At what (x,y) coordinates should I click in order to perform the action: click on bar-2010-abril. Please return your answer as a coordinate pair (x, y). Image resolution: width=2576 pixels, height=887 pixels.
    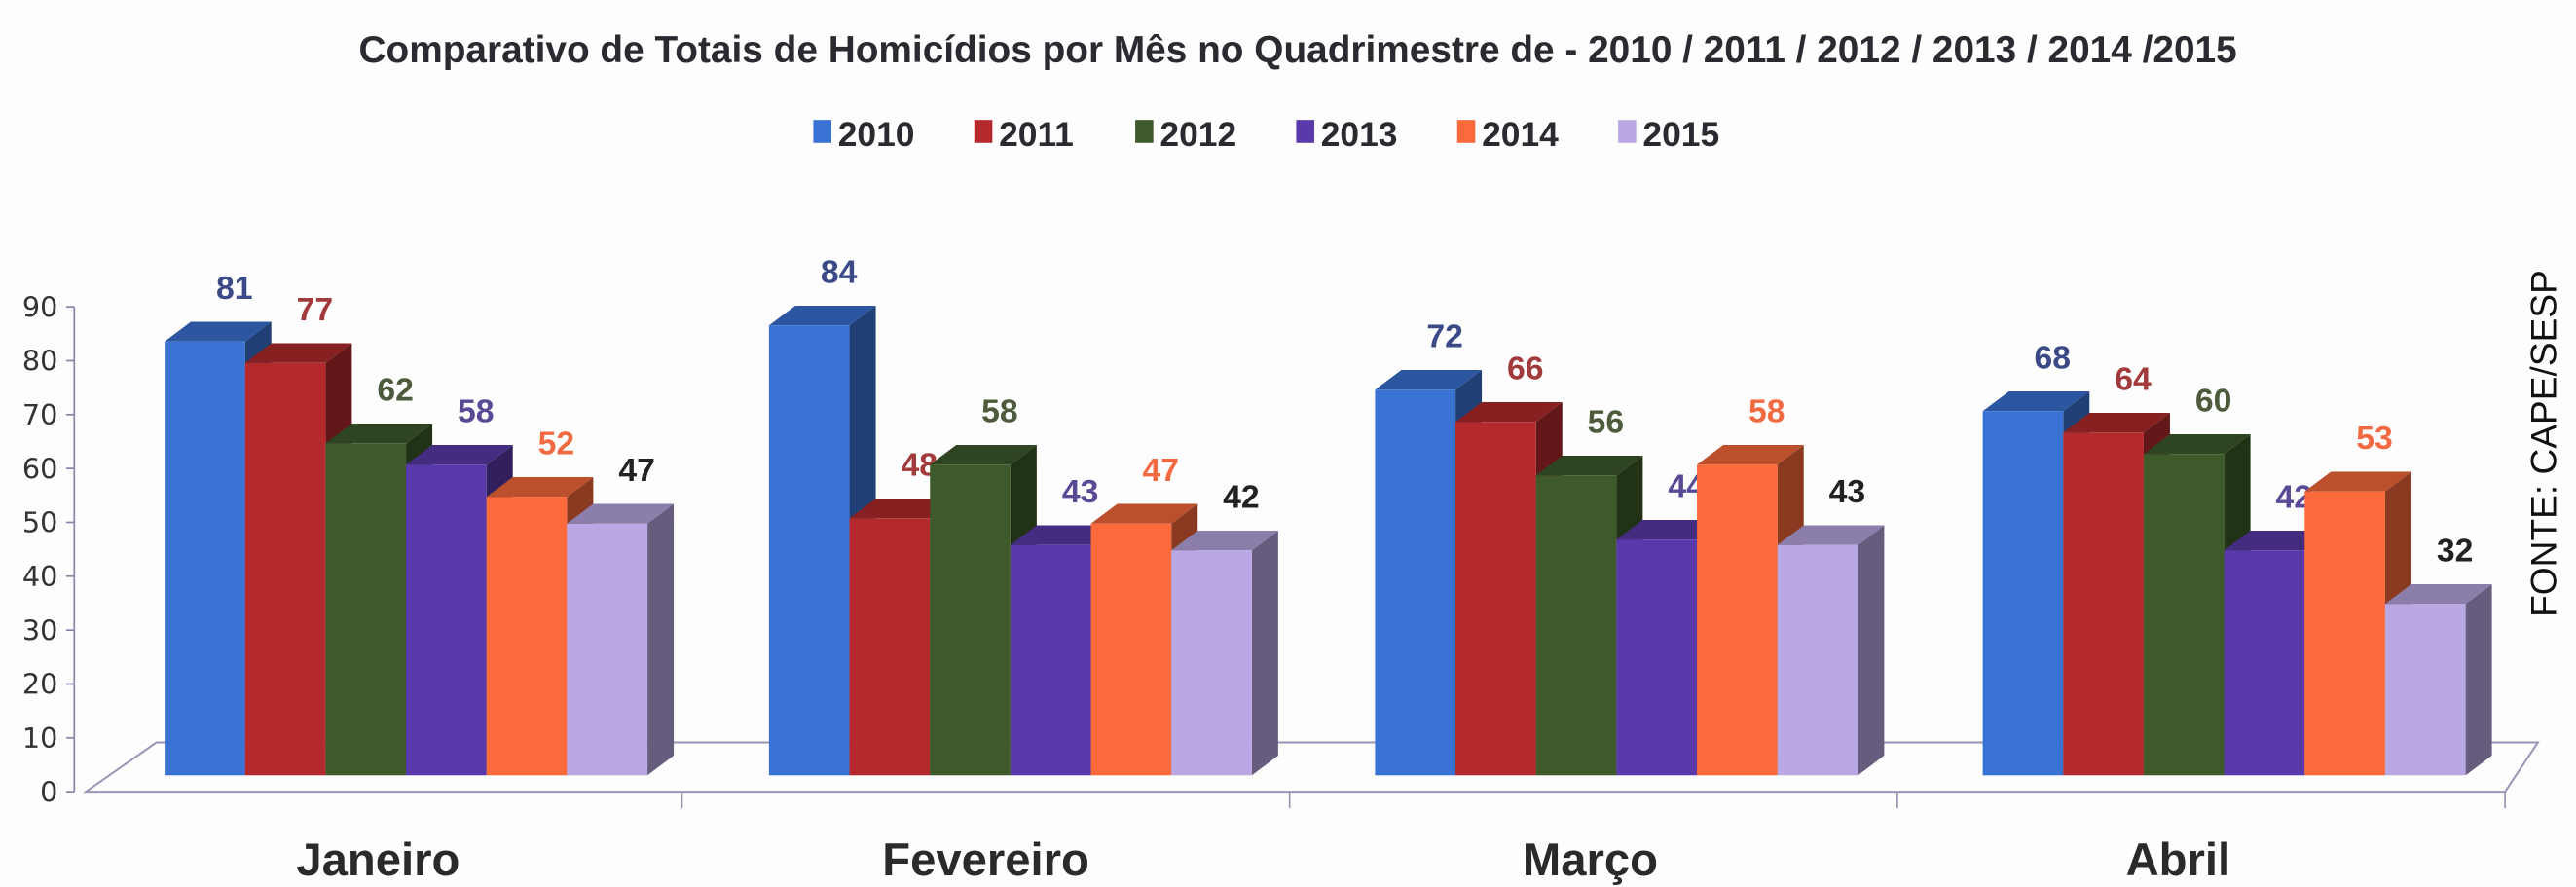
    Looking at the image, I should click on (2023, 593).